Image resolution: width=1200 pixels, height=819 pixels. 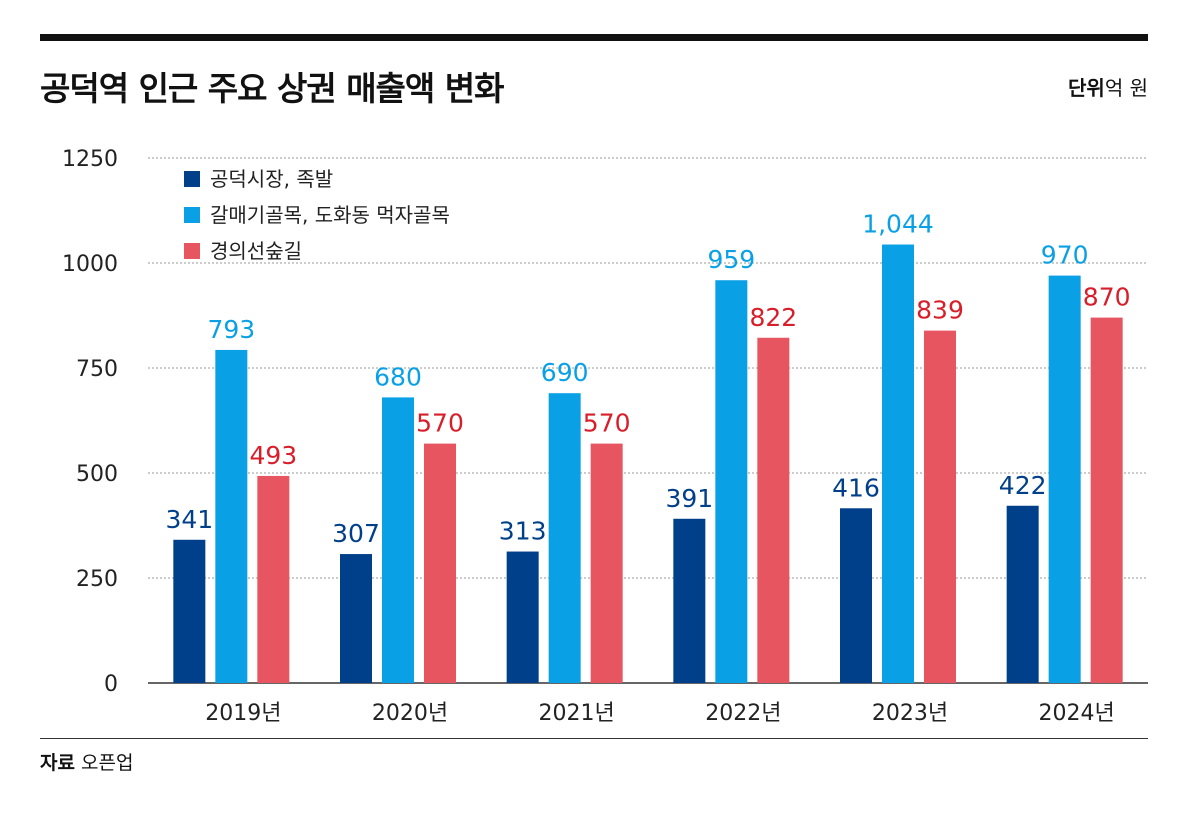 I want to click on data-label: 839, so click(x=940, y=310).